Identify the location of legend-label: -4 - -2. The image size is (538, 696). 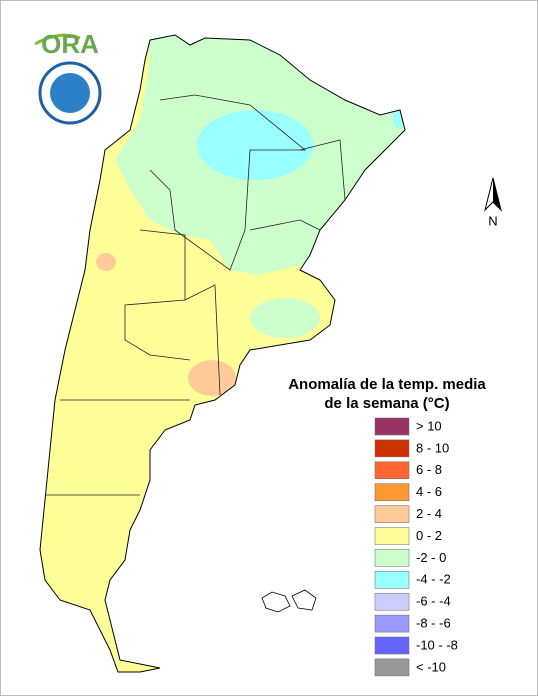
(433, 579).